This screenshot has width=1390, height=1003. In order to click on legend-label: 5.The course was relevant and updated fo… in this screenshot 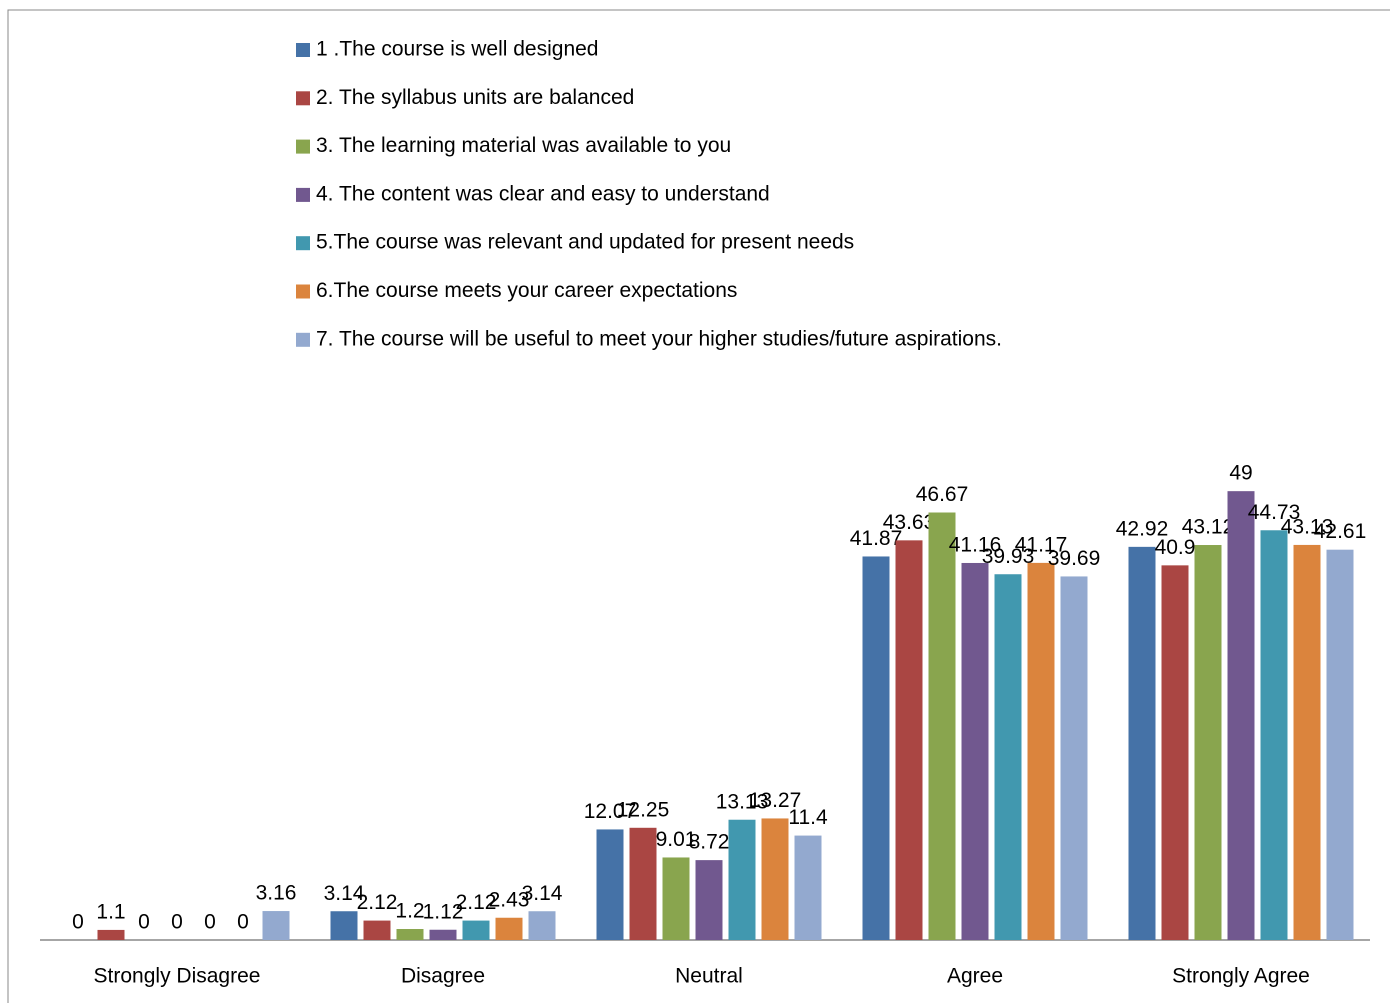, I will do `click(585, 242)`.